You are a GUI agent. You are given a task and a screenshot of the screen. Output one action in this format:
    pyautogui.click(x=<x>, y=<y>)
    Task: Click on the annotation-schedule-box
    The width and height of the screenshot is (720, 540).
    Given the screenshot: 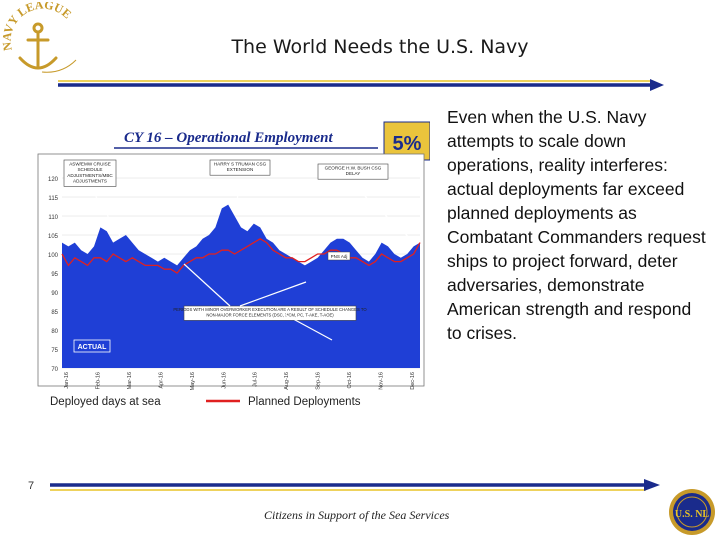 What is the action you would take?
    pyautogui.click(x=90, y=173)
    